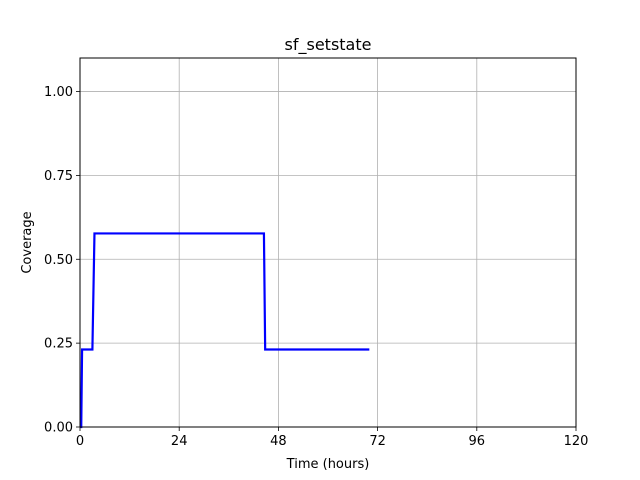  I want to click on y-tick-label: 0.25, so click(58, 344).